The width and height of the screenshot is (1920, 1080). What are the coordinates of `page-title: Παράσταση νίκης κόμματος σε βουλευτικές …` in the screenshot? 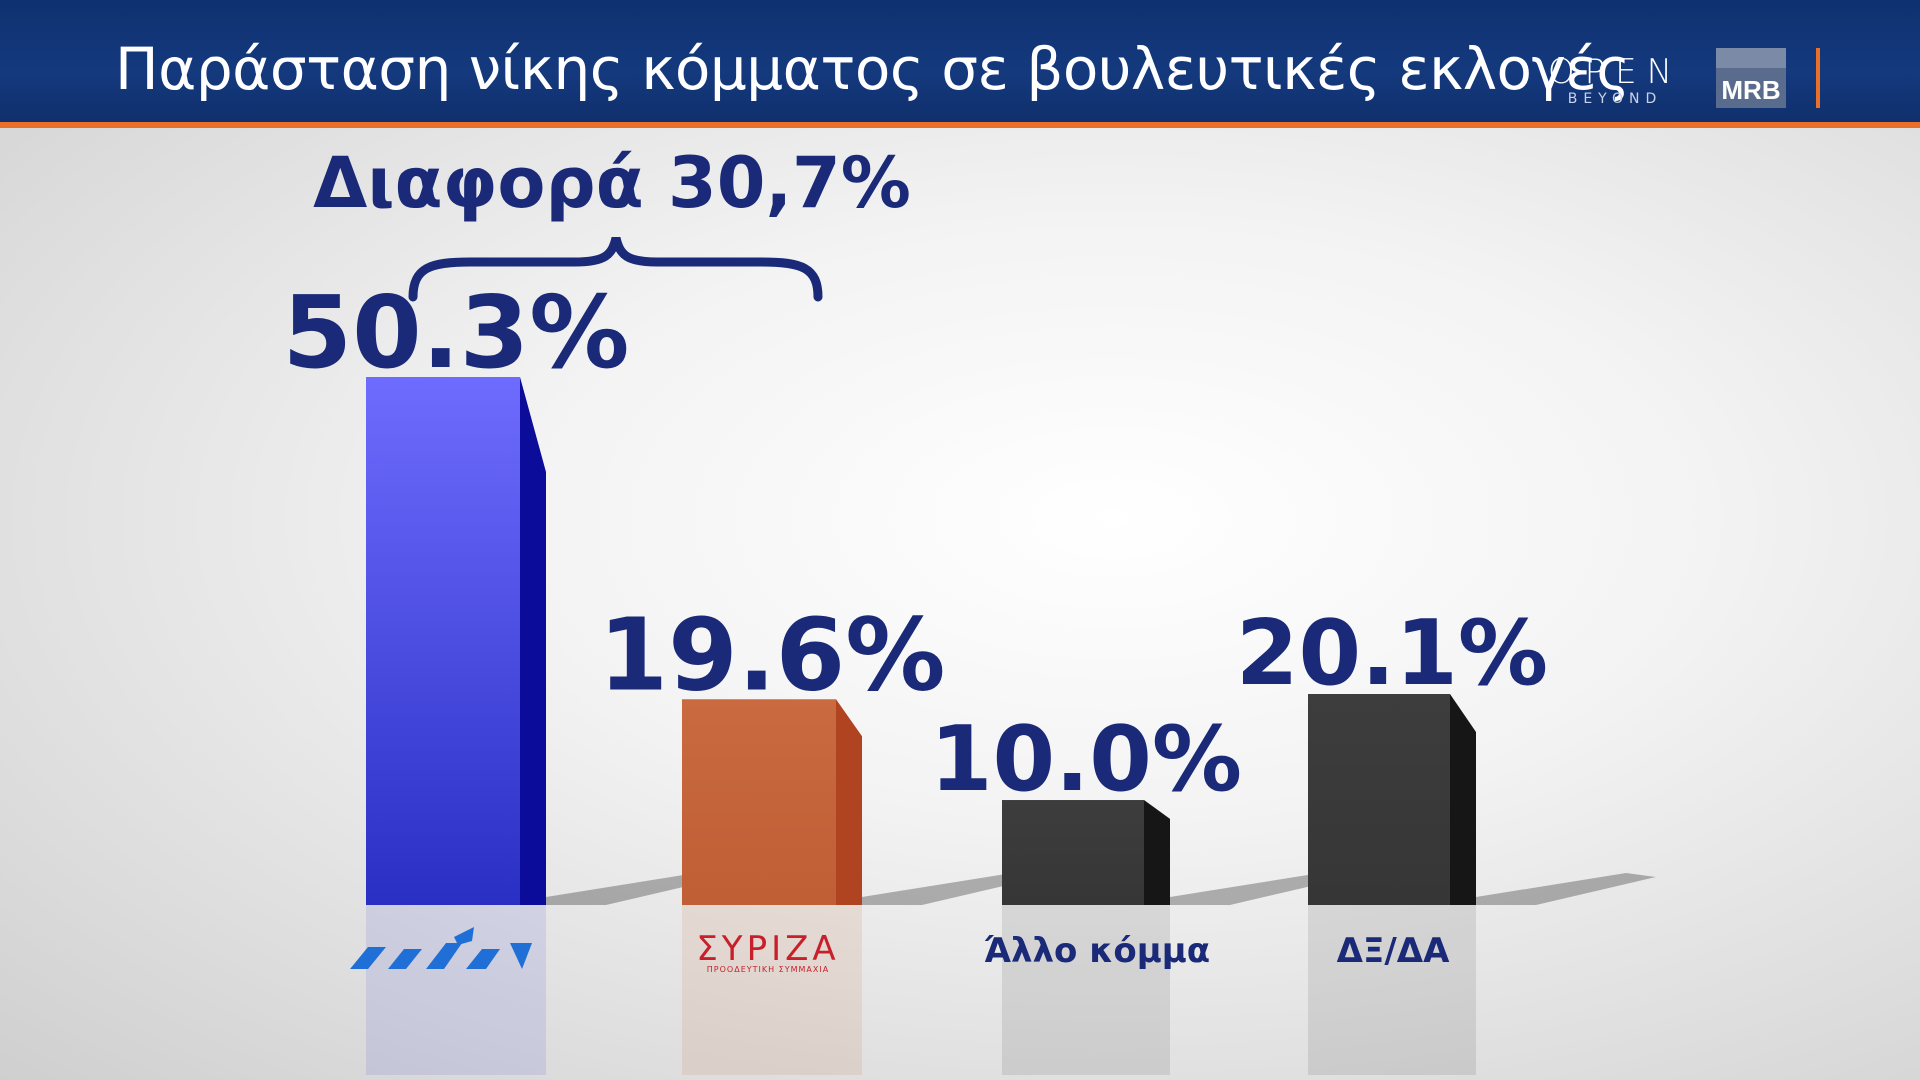 It's located at (872, 69).